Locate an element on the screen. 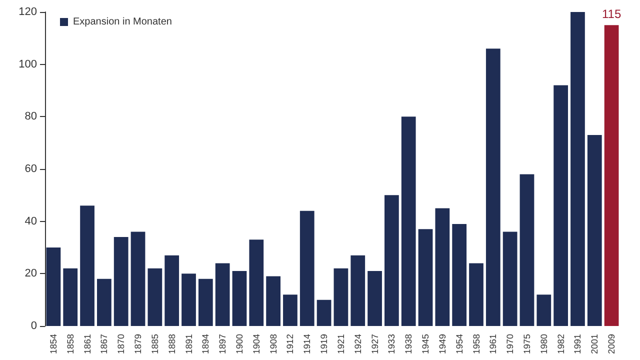  x-tick-label: 1954 is located at coordinates (459, 344).